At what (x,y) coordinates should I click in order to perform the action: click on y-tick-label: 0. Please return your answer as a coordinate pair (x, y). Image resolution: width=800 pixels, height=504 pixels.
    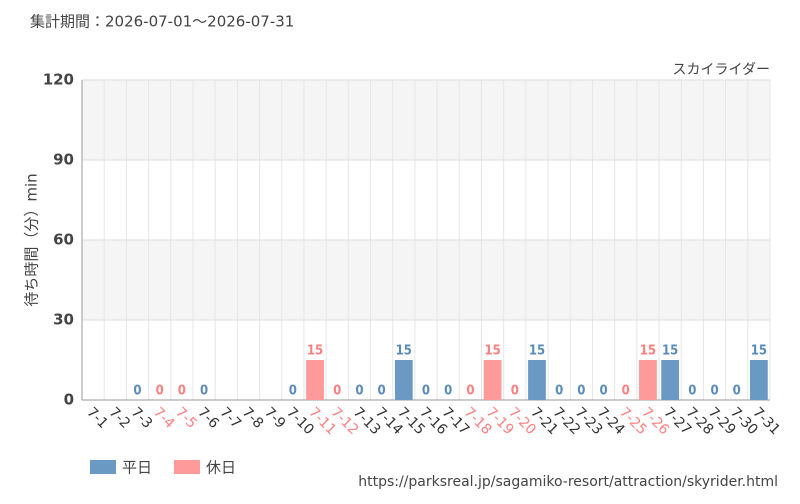
    Looking at the image, I should click on (69, 400).